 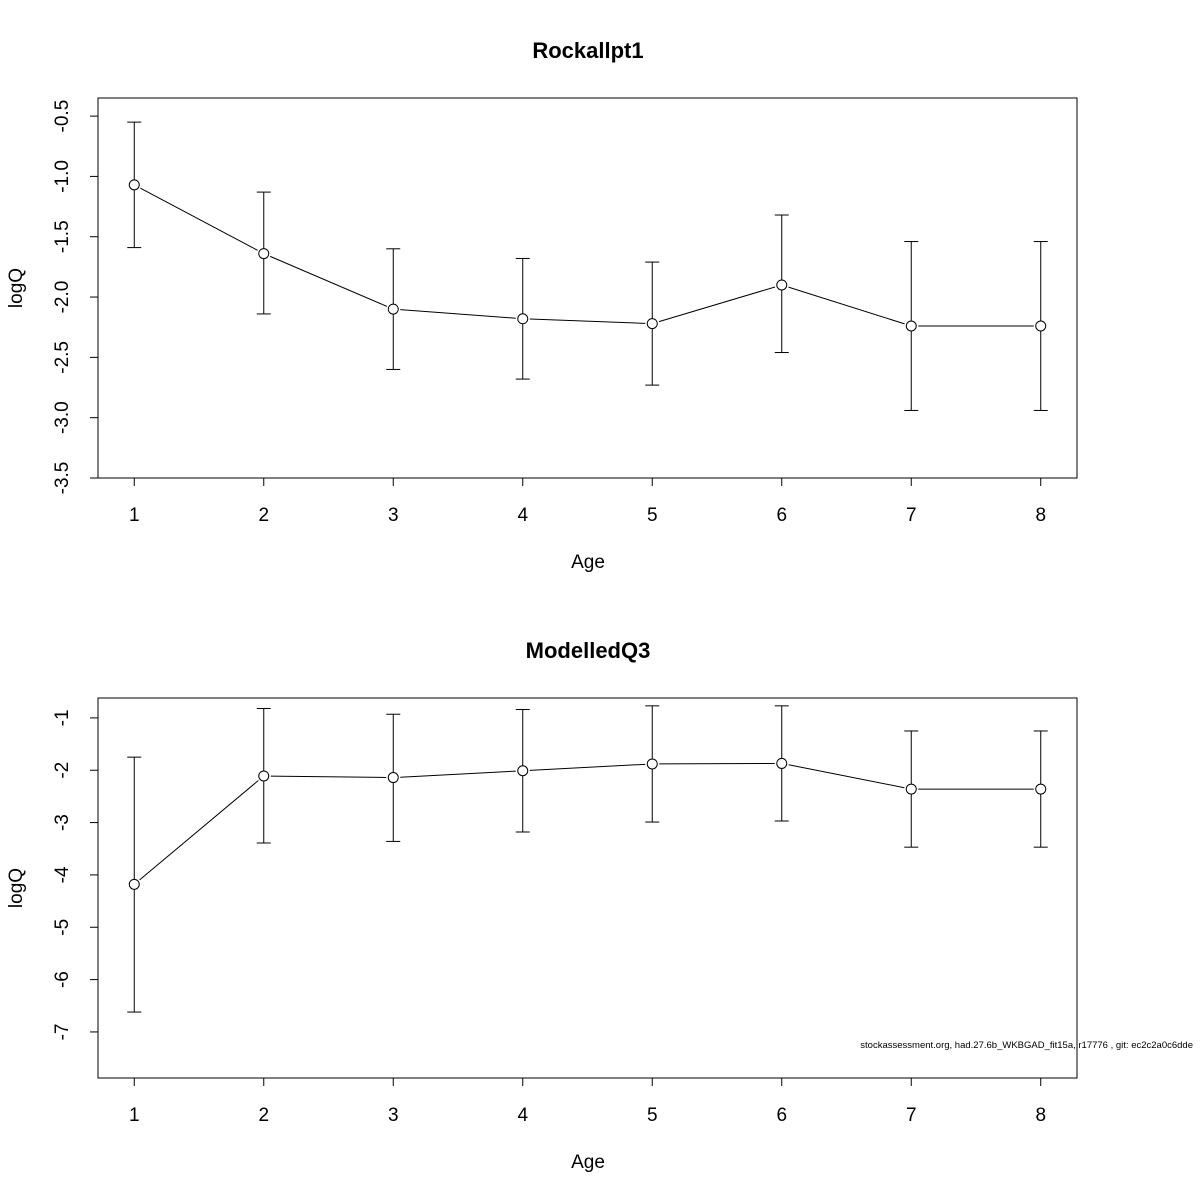 I want to click on y-tick-label: -3.0, so click(x=62, y=417).